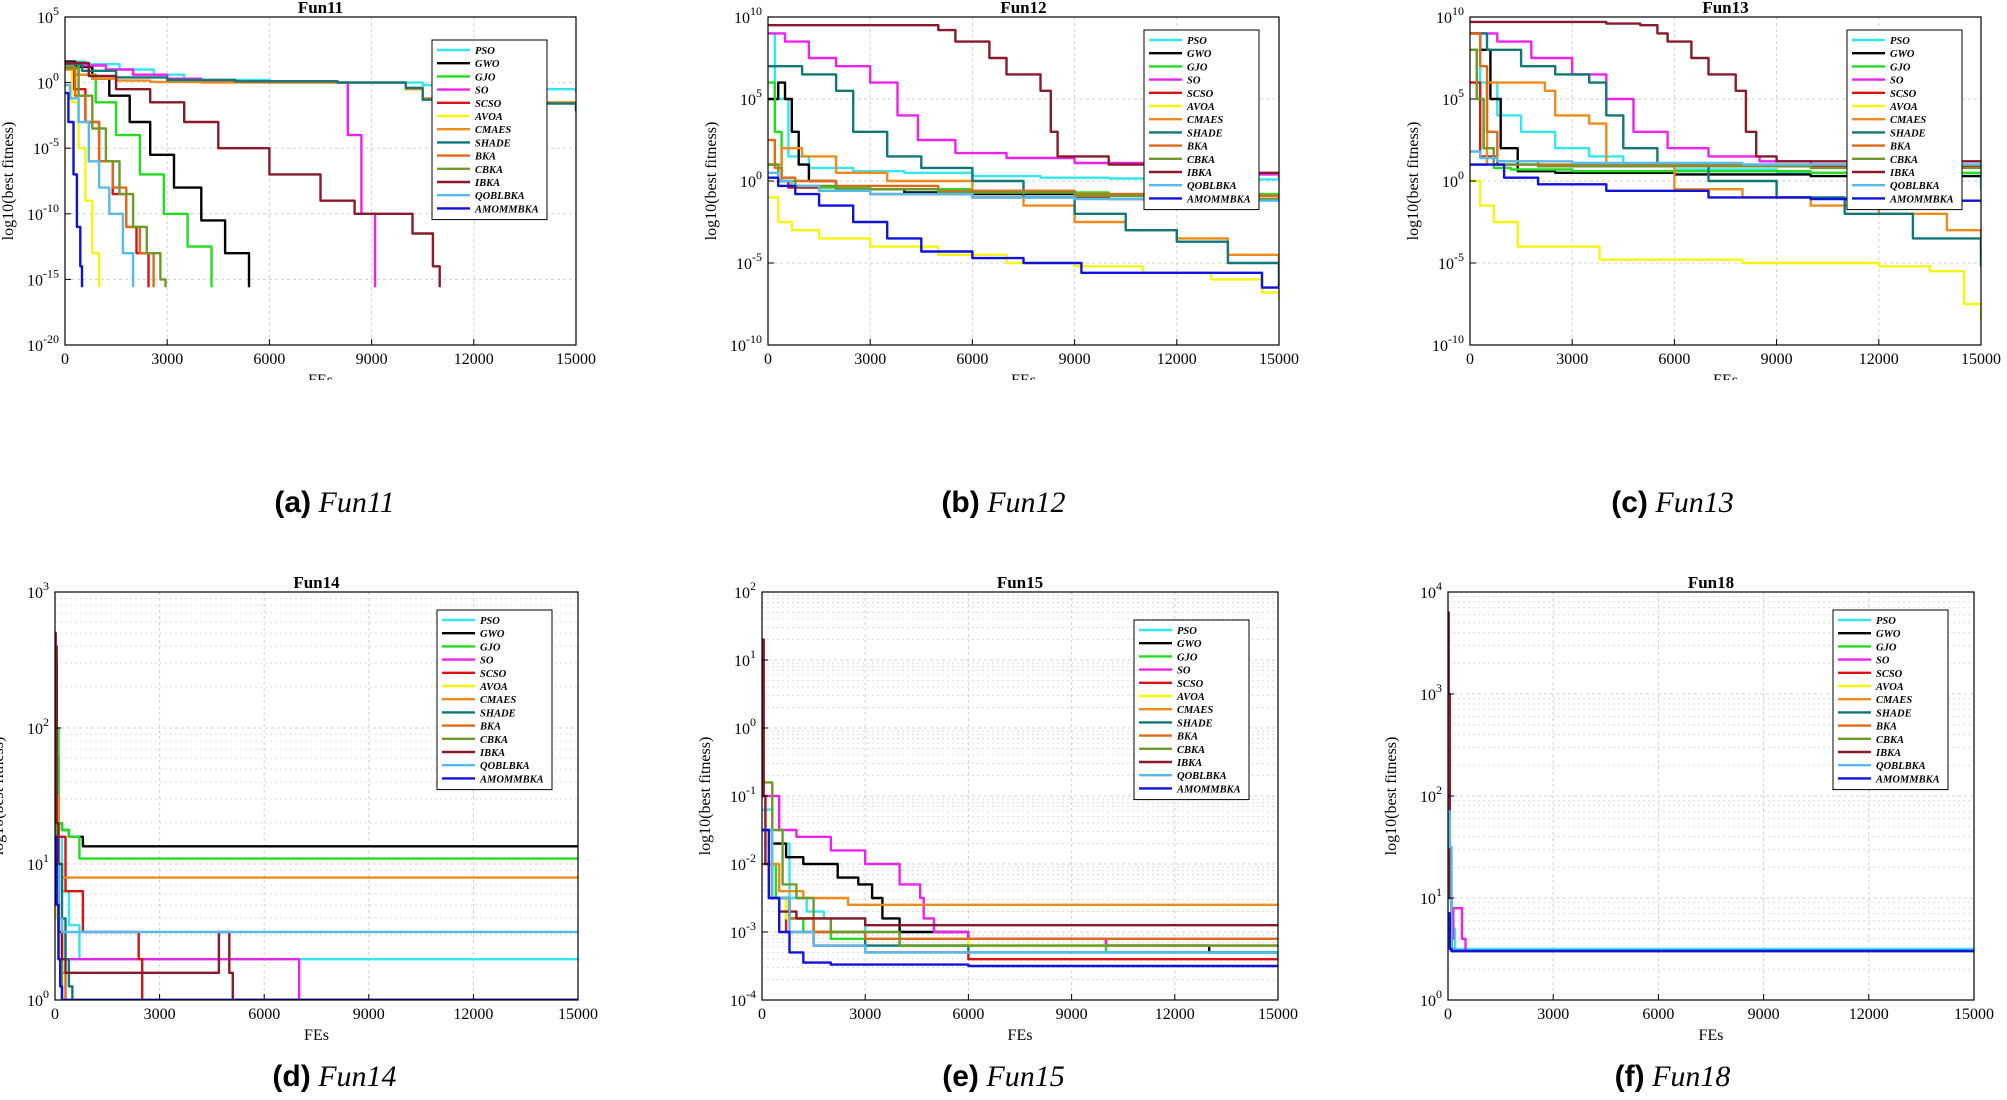 This screenshot has height=1100, width=2007. What do you see at coordinates (1921, 199) in the screenshot?
I see `legend-label-amommbka: AMOMMBKA` at bounding box center [1921, 199].